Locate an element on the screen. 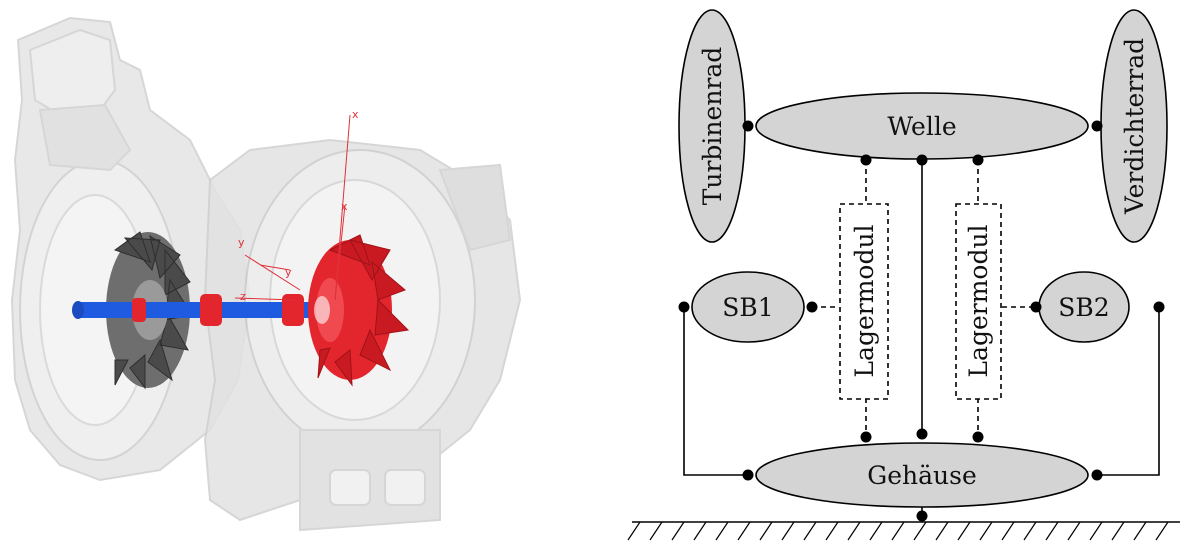  lagermodul-left: Lagermodul is located at coordinates (864, 301).